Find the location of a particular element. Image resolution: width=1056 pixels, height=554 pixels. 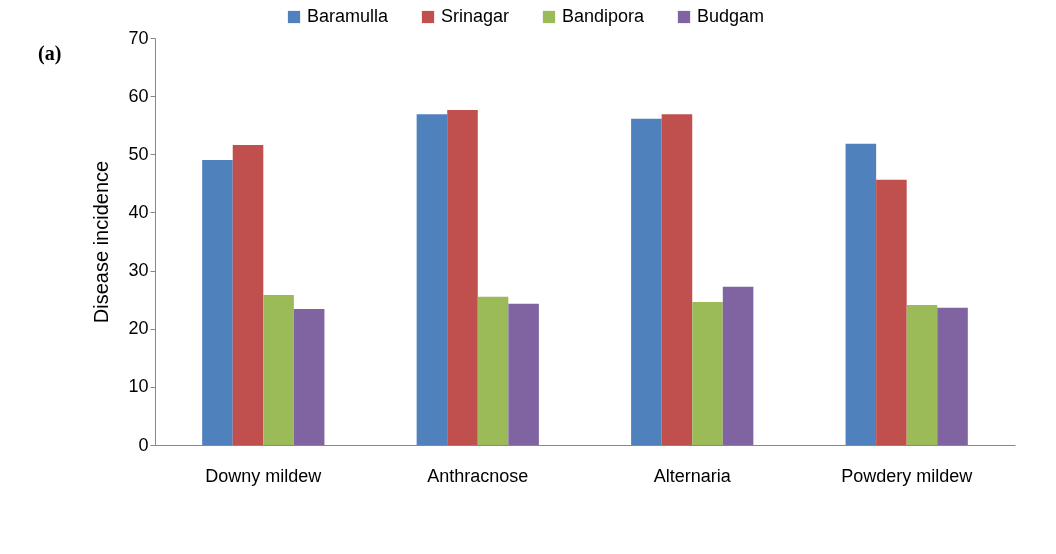

y-tick-label: 60 is located at coordinates (138, 95).